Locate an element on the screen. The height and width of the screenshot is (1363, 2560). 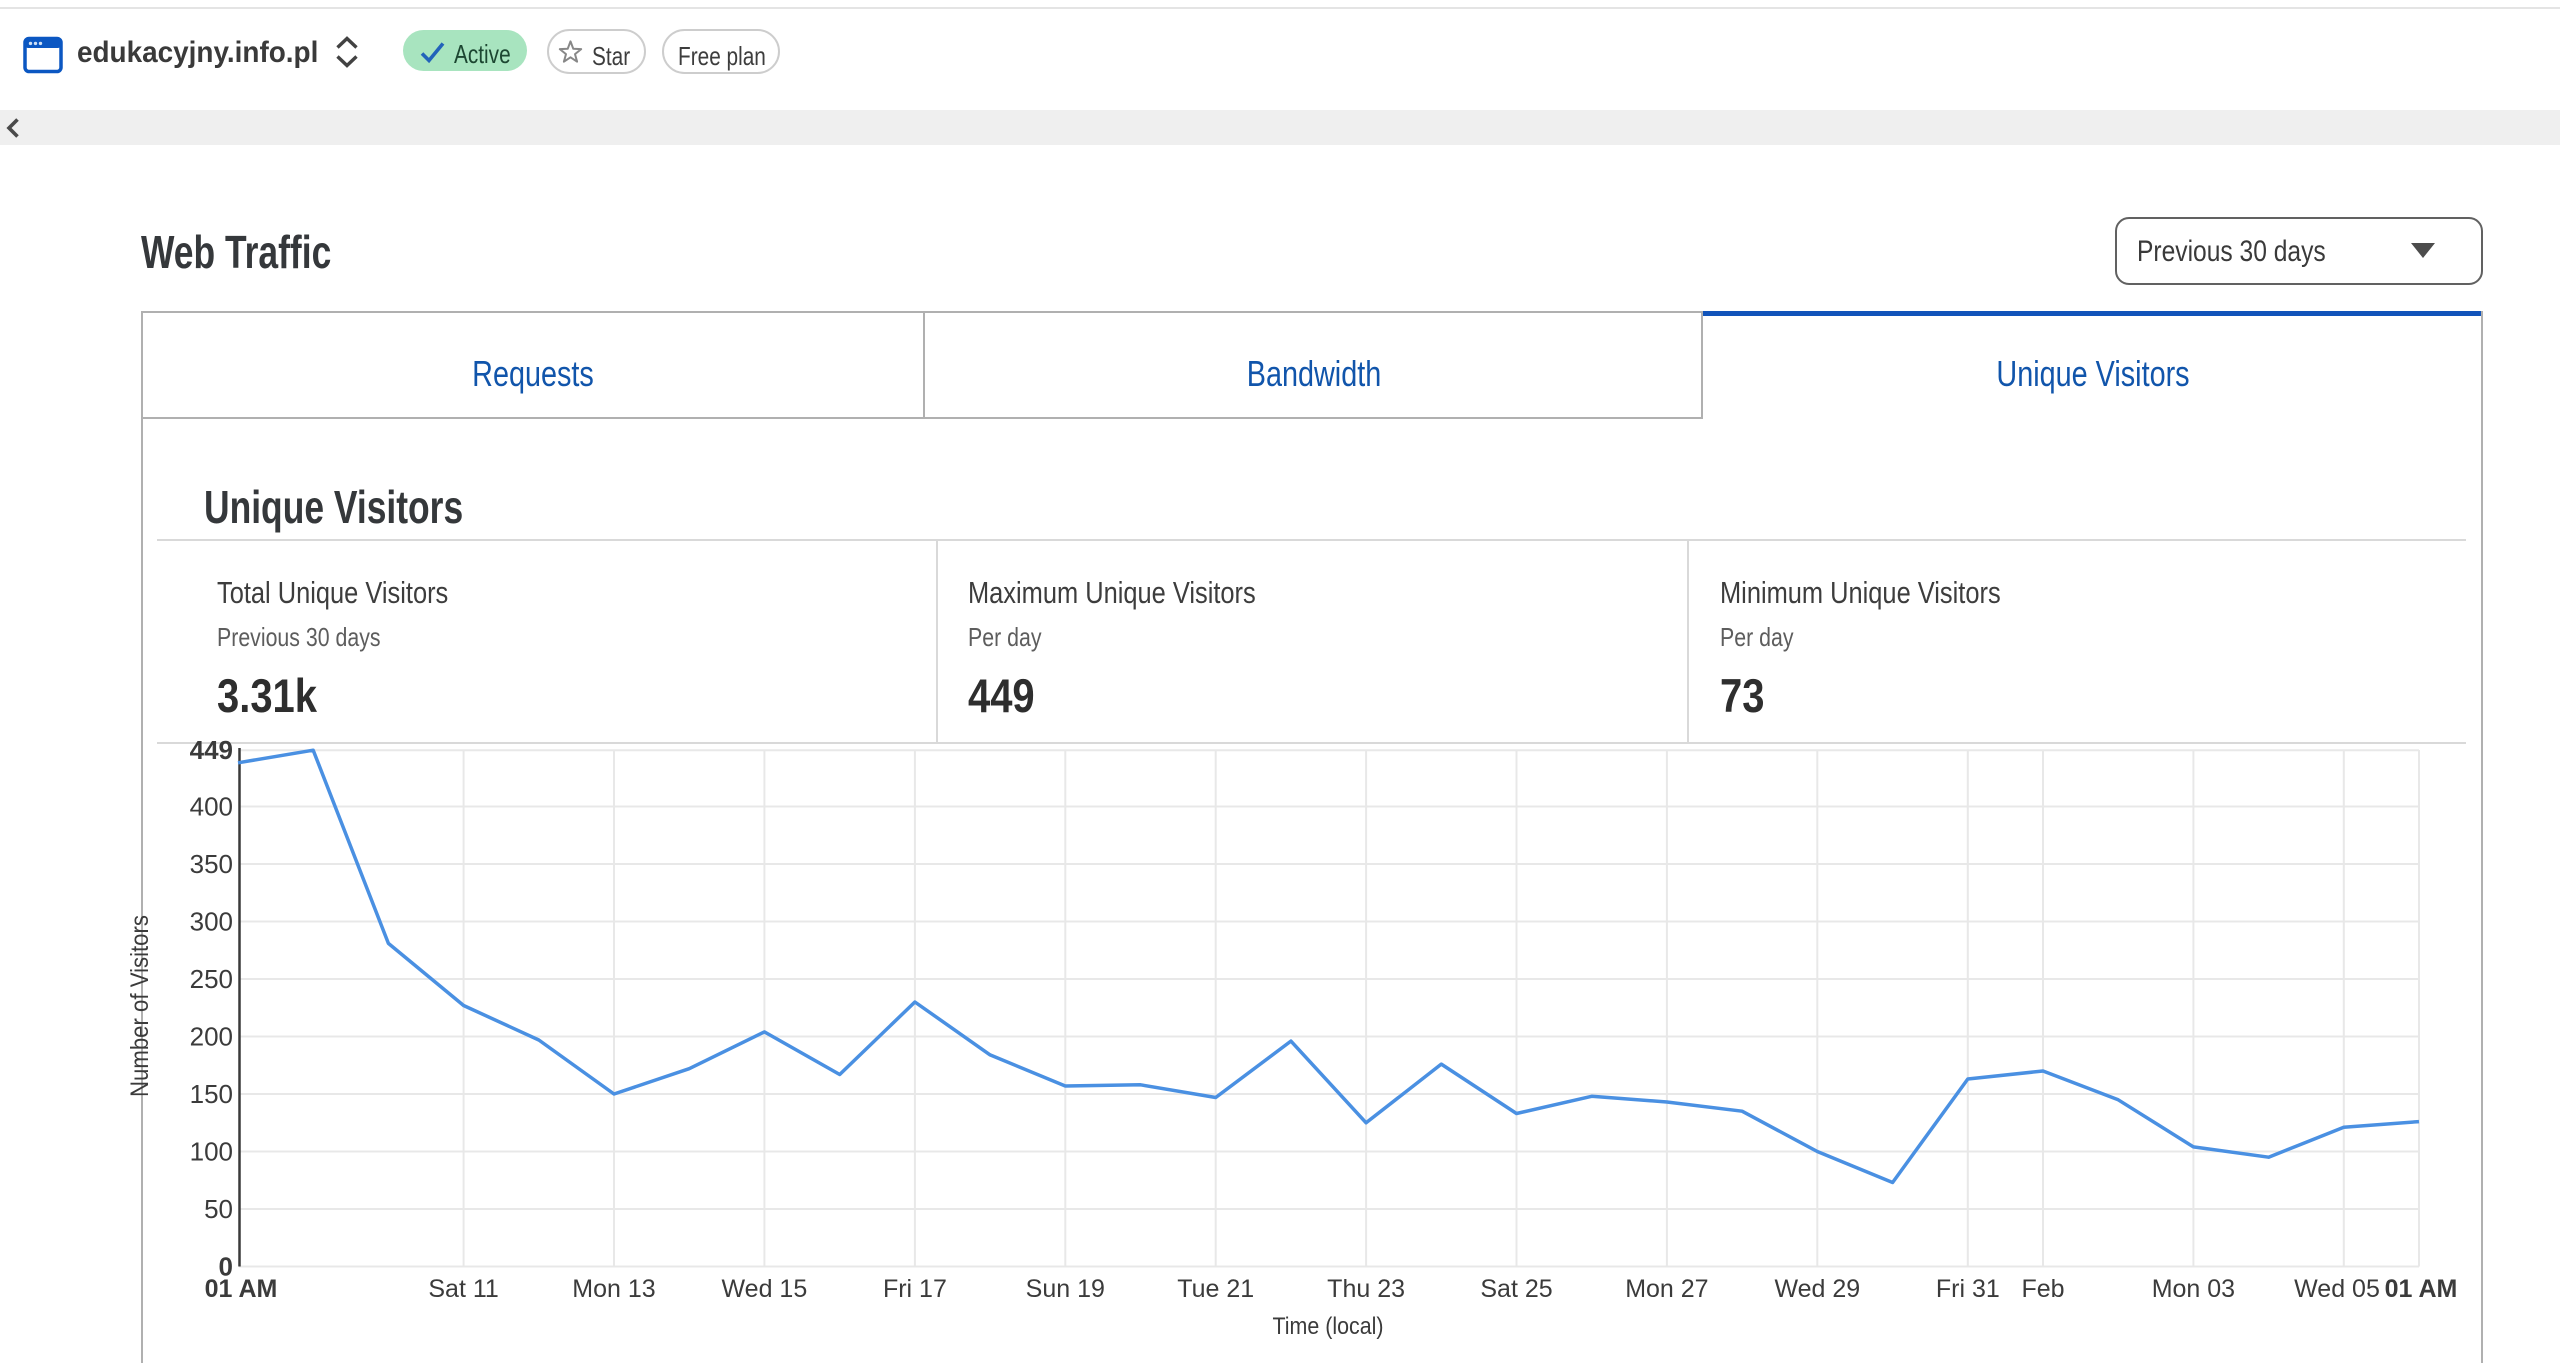
svg-text: 400 is located at coordinates (211, 807).